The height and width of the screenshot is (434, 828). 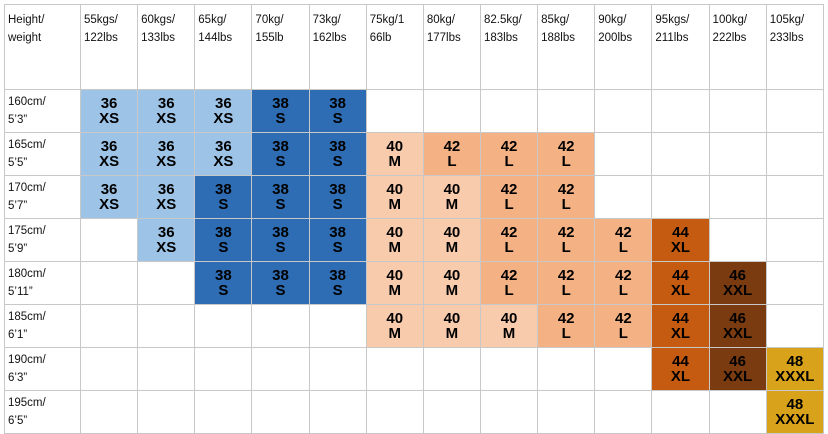 What do you see at coordinates (680, 47) in the screenshot?
I see `header-cell: 95kgs/ 211lbs` at bounding box center [680, 47].